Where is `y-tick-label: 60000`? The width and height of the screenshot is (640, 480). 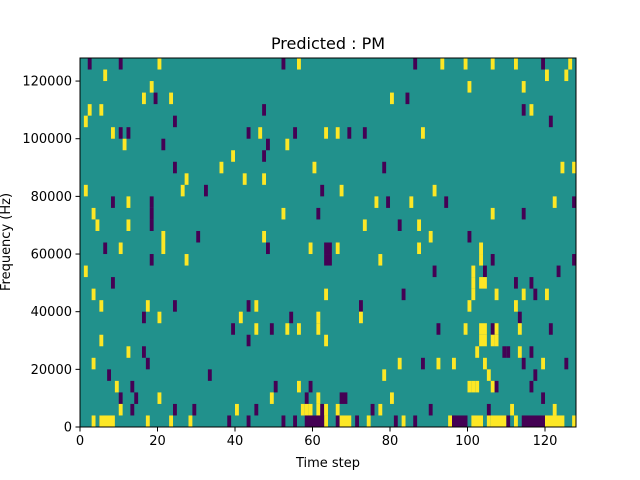 y-tick-label: 60000 is located at coordinates (51, 255).